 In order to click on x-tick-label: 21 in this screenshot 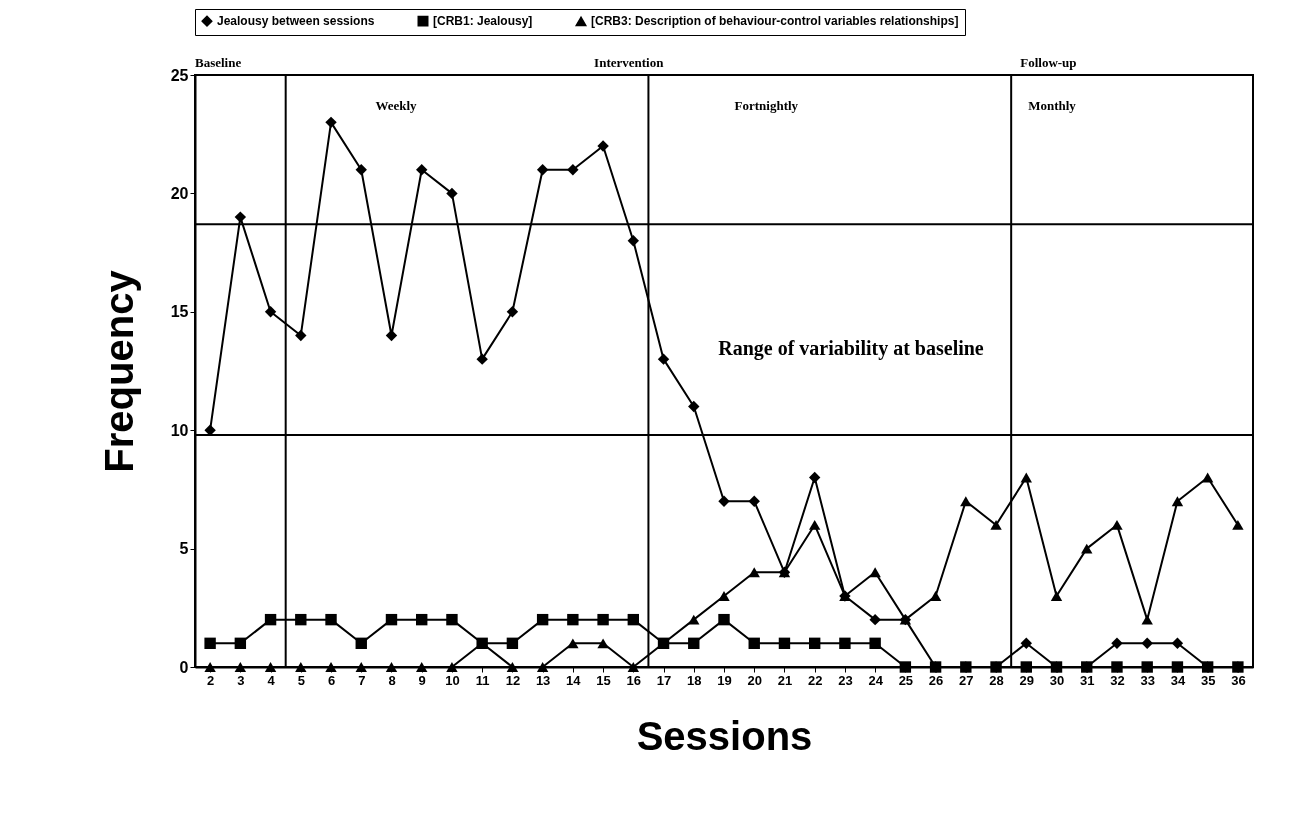, I will do `click(785, 680)`.